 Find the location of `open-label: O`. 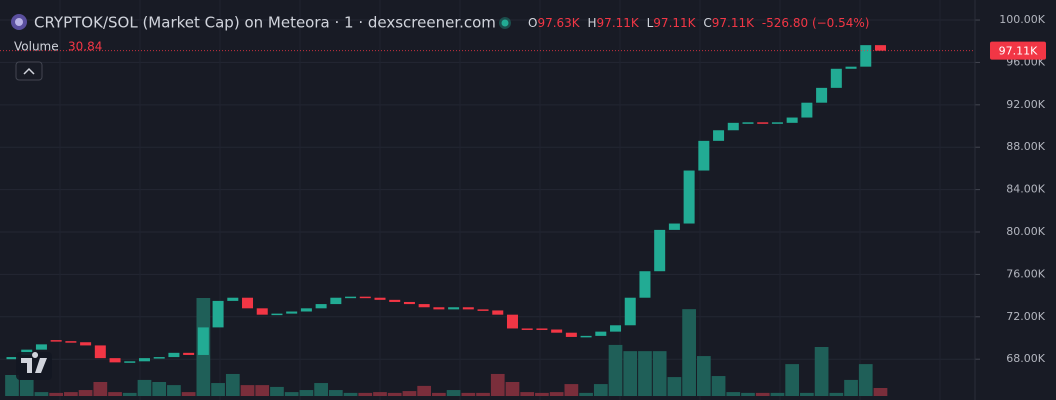

open-label: O is located at coordinates (532, 23).